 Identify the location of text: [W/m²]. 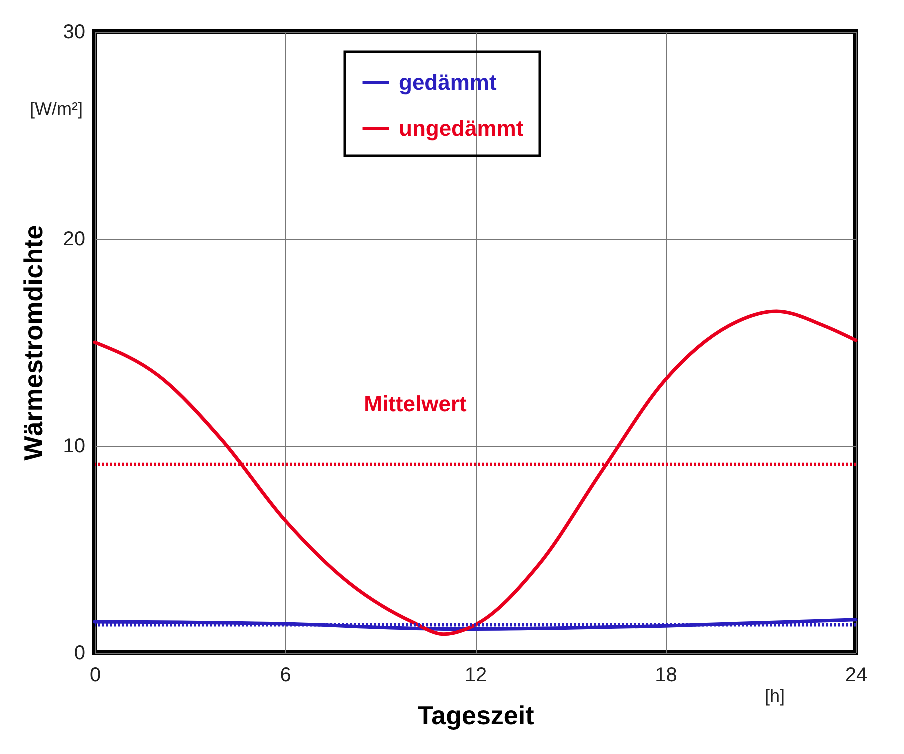
(56, 109).